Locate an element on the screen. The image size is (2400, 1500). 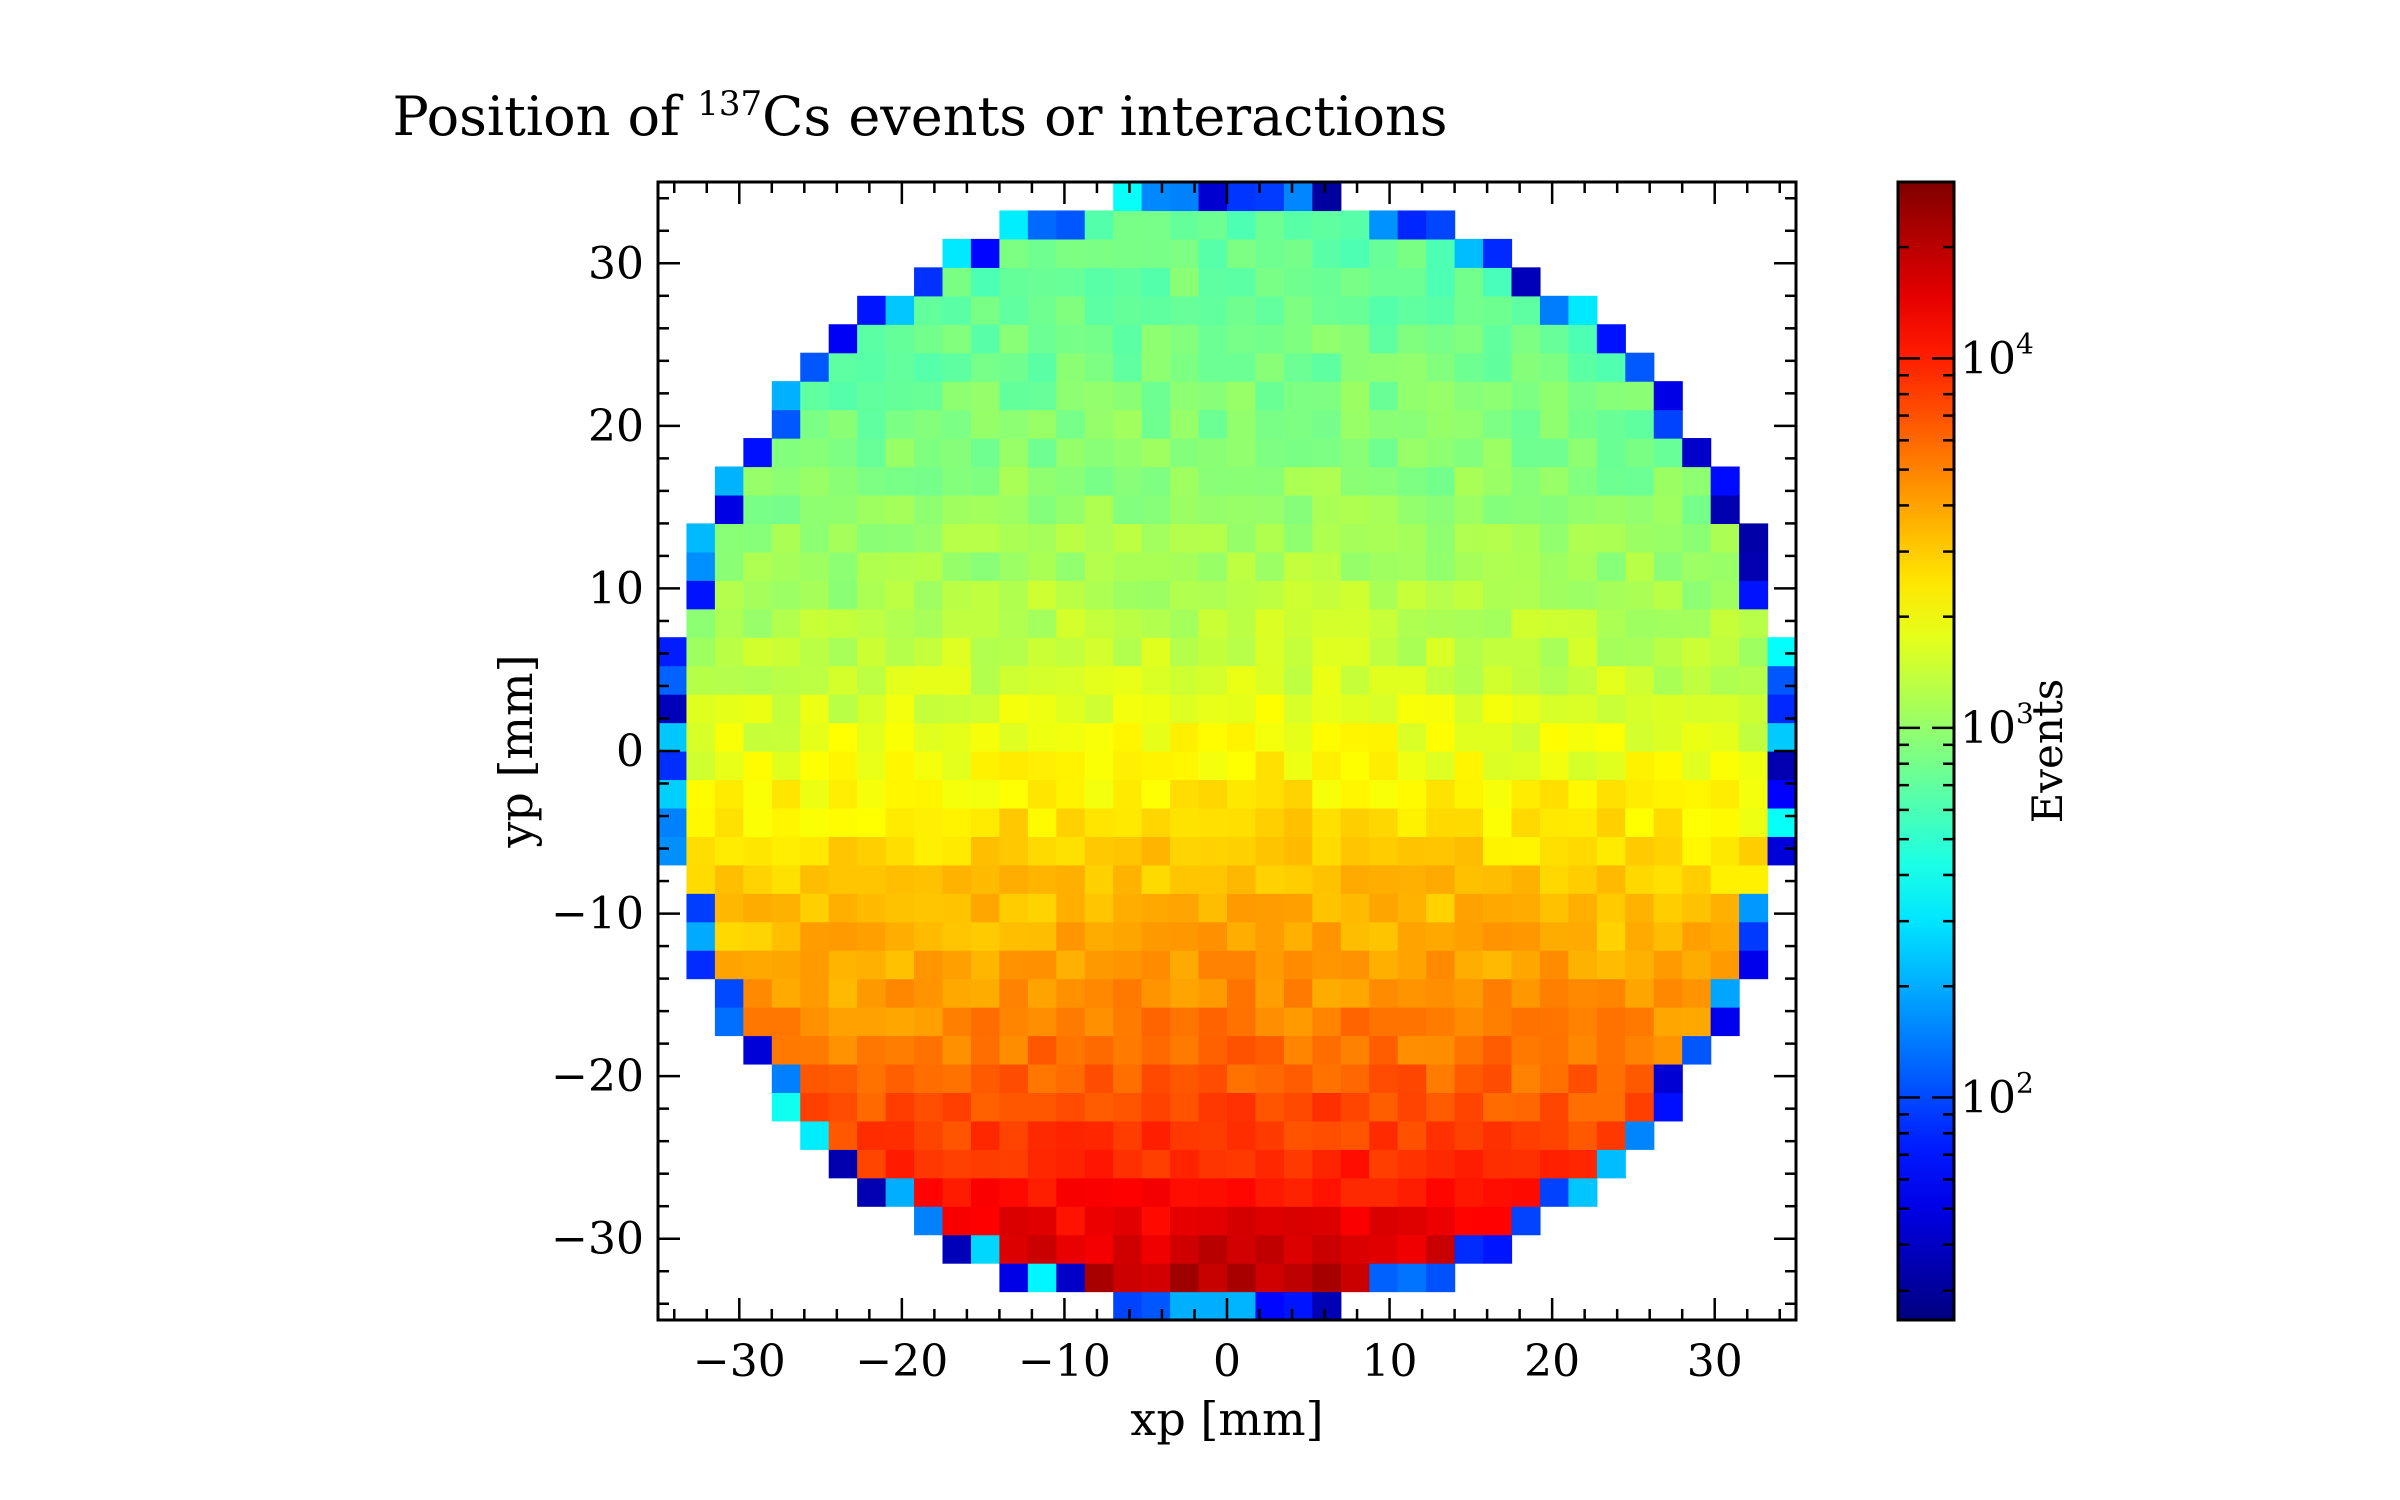
chart-title-superscript: 137 is located at coordinates (729, 104).